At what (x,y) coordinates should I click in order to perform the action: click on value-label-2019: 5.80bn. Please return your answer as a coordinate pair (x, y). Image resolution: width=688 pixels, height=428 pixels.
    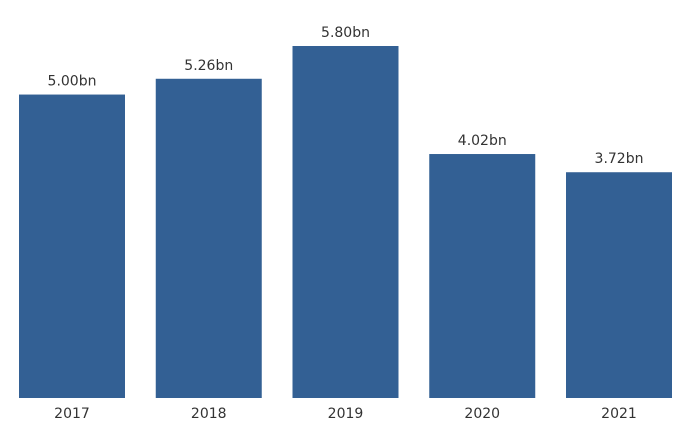
    Looking at the image, I should click on (345, 33).